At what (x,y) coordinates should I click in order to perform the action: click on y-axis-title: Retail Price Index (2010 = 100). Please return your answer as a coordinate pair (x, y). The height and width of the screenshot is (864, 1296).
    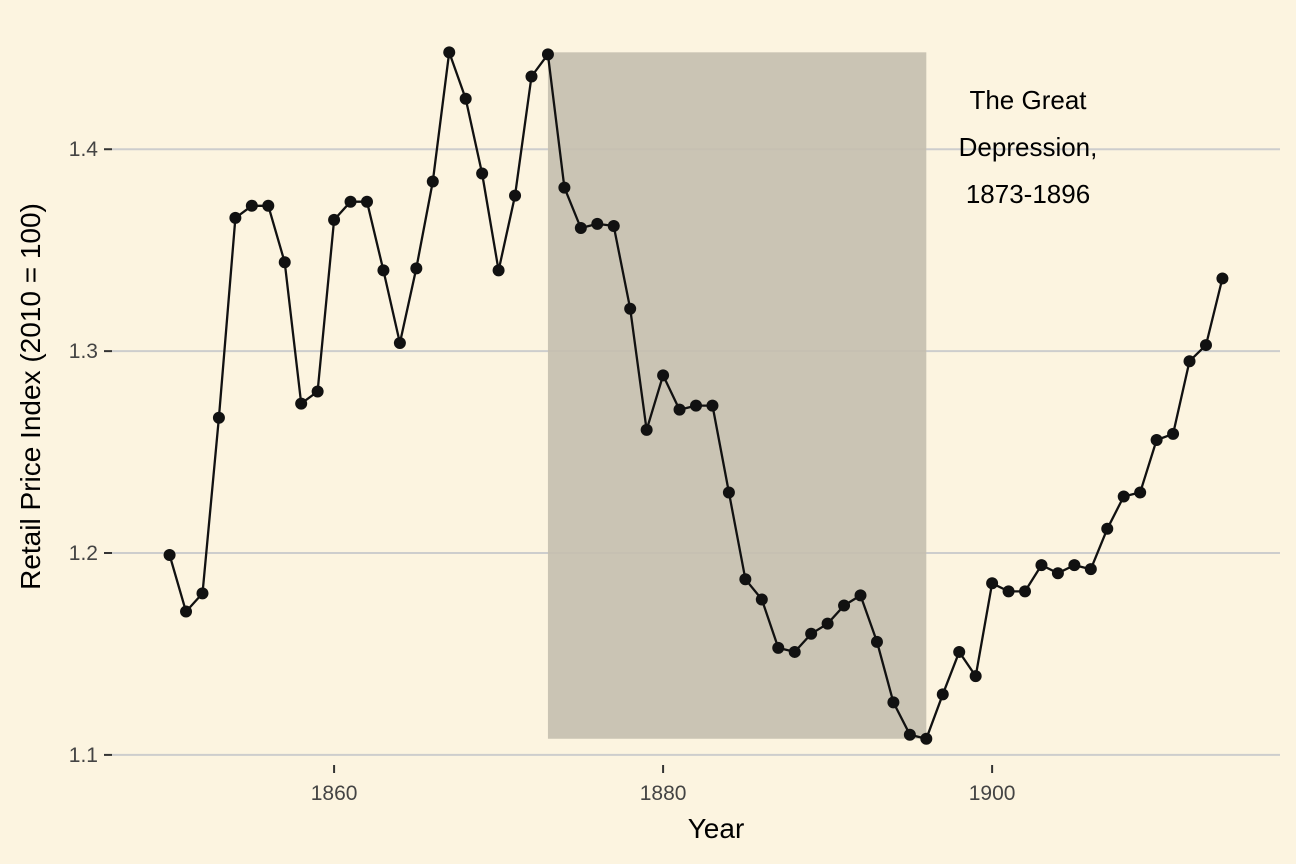
    Looking at the image, I should click on (30, 396).